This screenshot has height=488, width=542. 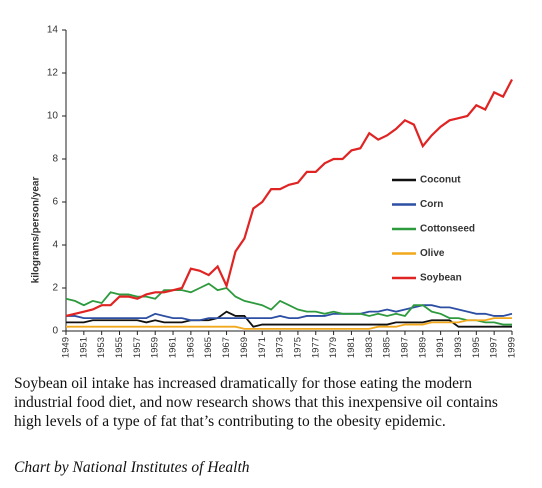 I want to click on x-tick-label: 1969, so click(x=244, y=347).